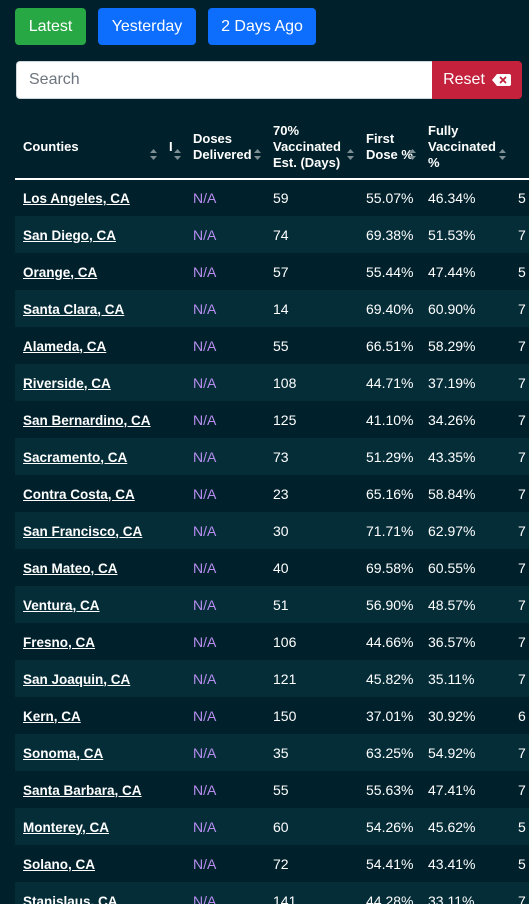 This screenshot has width=529, height=904. What do you see at coordinates (272, 197) in the screenshot?
I see `table-row: Los Angeles, CA N/A 59 55.07% 46.34% 5` at bounding box center [272, 197].